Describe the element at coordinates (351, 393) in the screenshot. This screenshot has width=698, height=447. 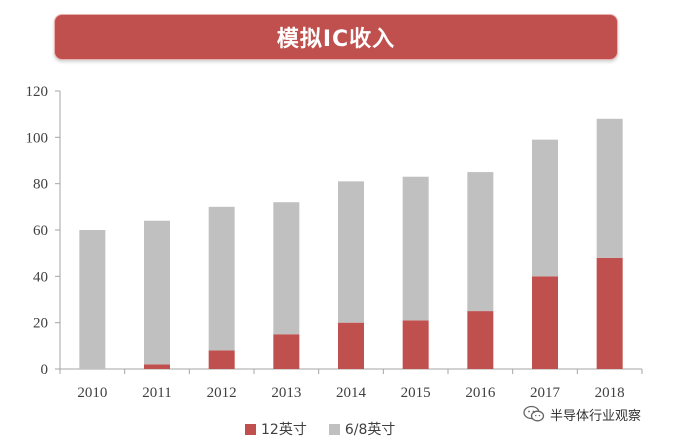
I see `x-tick-label: 2014` at that location.